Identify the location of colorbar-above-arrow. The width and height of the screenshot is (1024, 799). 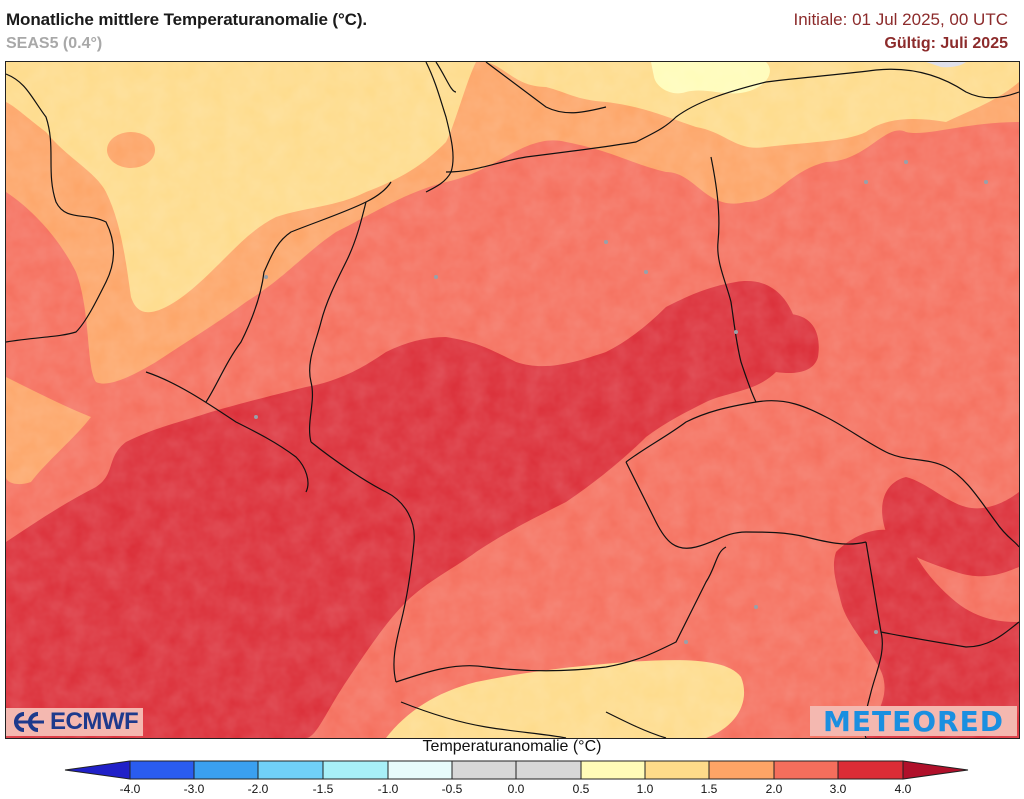
(935, 770).